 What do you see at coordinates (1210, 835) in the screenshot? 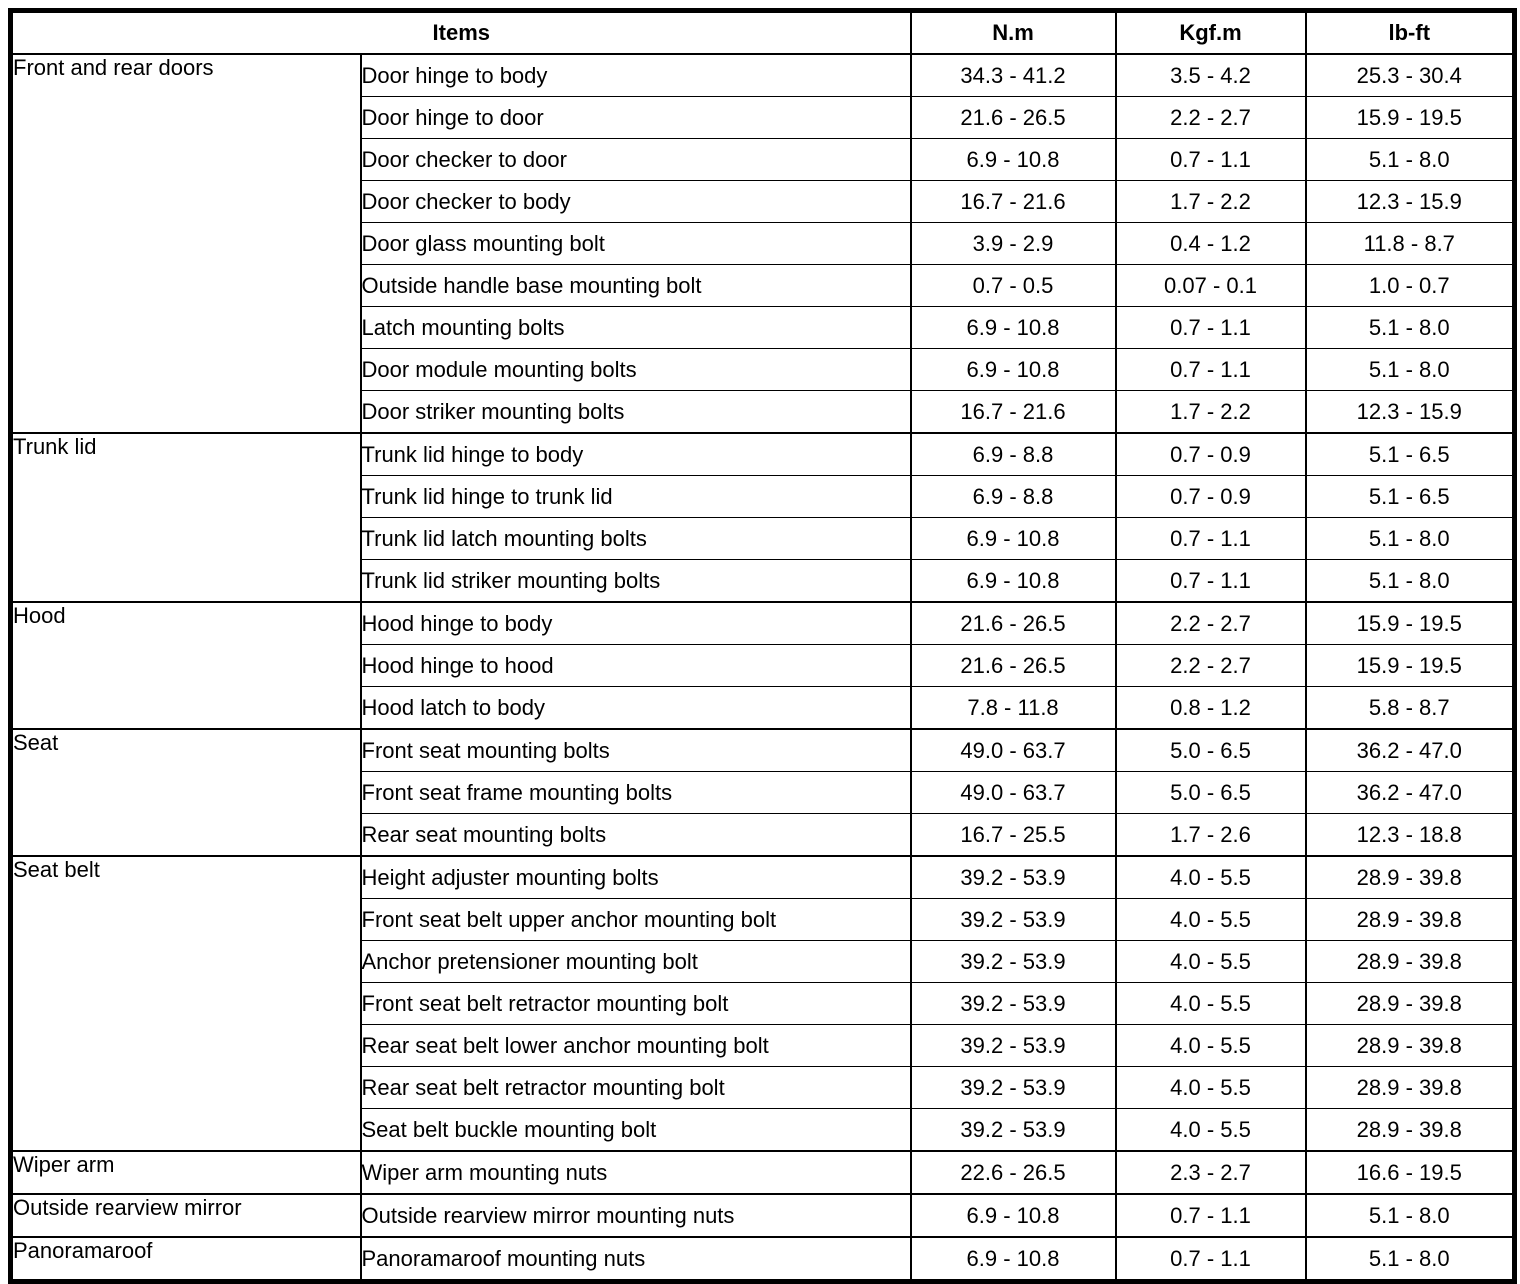
I see `kgfm-value-cell: 1.7 - 2.6` at bounding box center [1210, 835].